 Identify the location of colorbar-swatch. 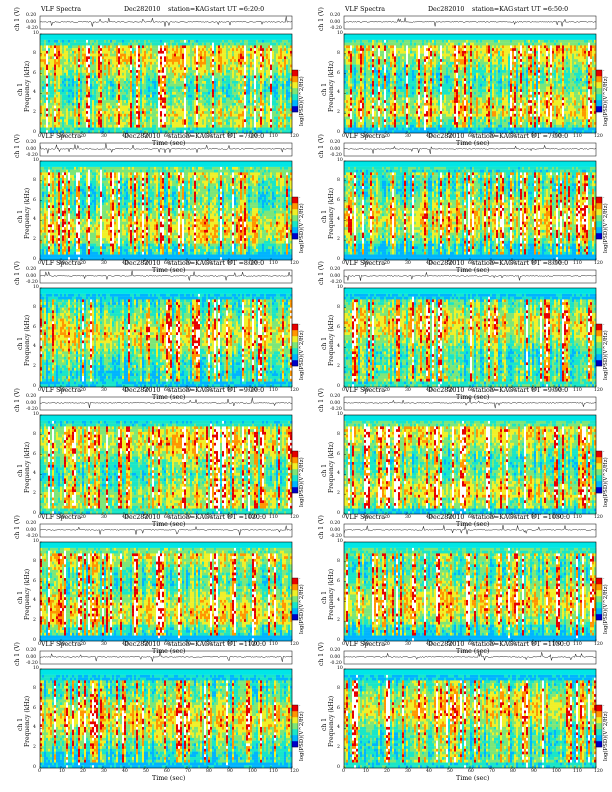
(295, 73).